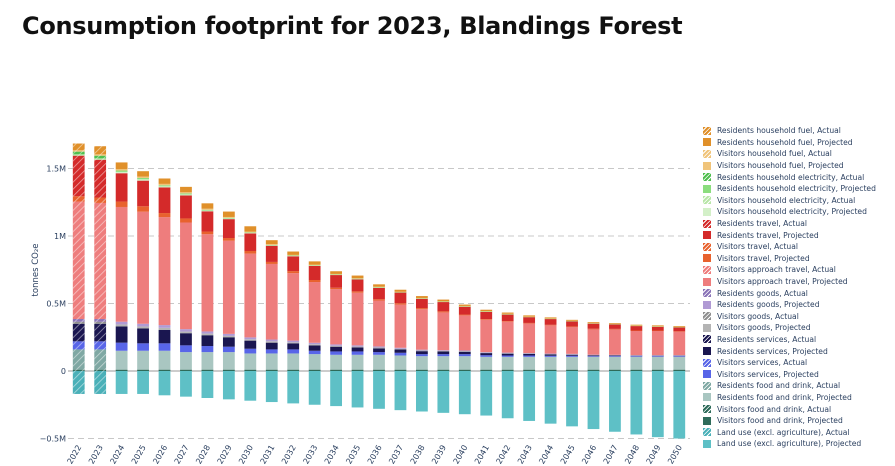 The height and width of the screenshot is (466, 895). Describe the element at coordinates (798, 131) in the screenshot. I see `legend-item: Residents household fuel, Actual` at that location.